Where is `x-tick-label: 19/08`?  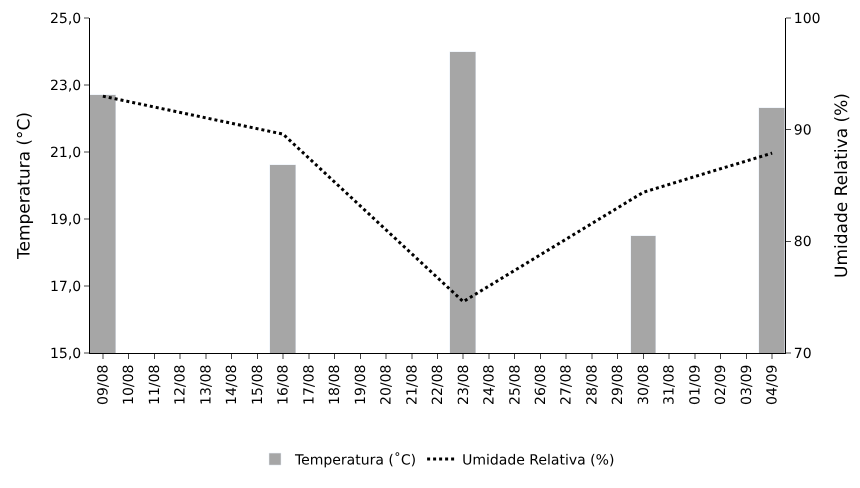
x-tick-label: 19/08 is located at coordinates (360, 384).